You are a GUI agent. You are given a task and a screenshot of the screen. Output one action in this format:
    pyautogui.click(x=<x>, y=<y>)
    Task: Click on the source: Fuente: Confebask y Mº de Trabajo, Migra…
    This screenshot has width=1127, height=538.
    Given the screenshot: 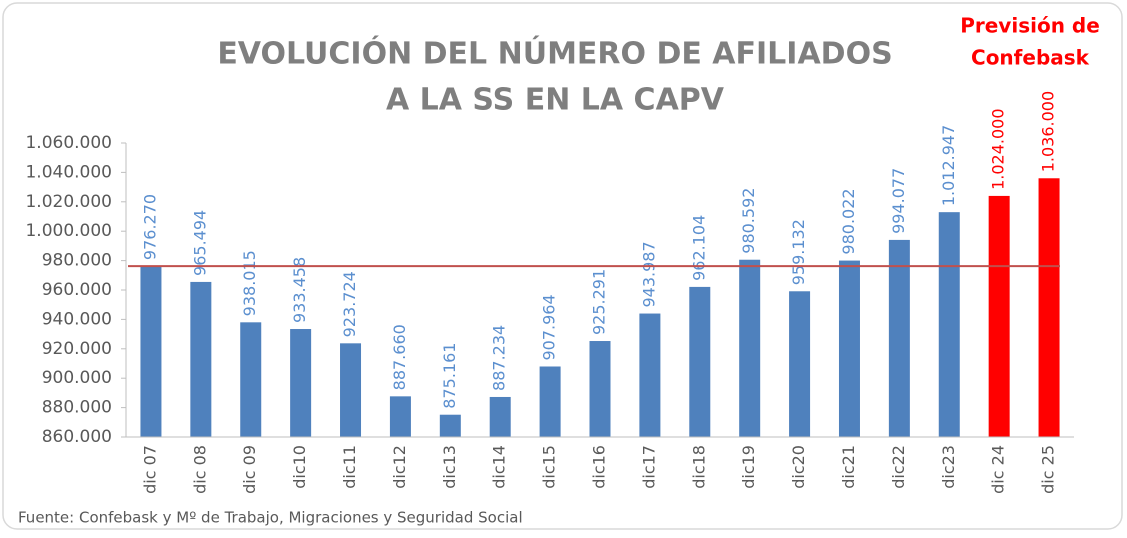 What is the action you would take?
    pyautogui.click(x=270, y=518)
    